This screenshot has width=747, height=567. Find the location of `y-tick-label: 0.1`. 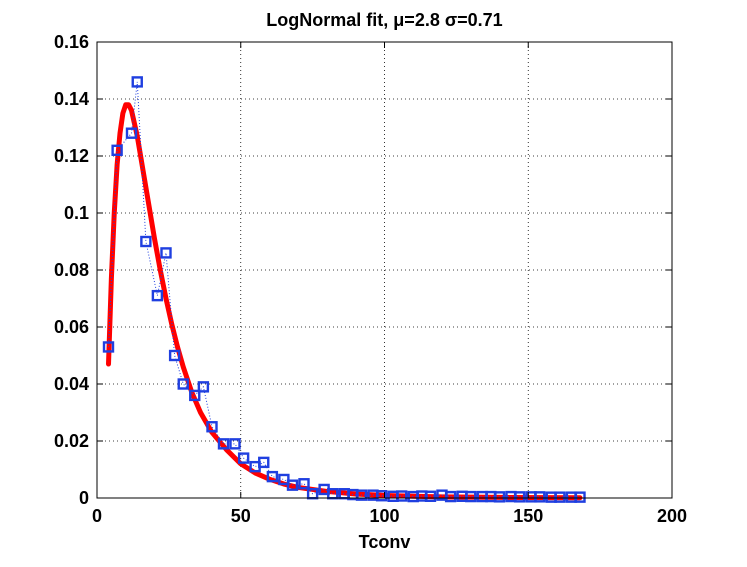

y-tick-label: 0.1 is located at coordinates (76, 213).